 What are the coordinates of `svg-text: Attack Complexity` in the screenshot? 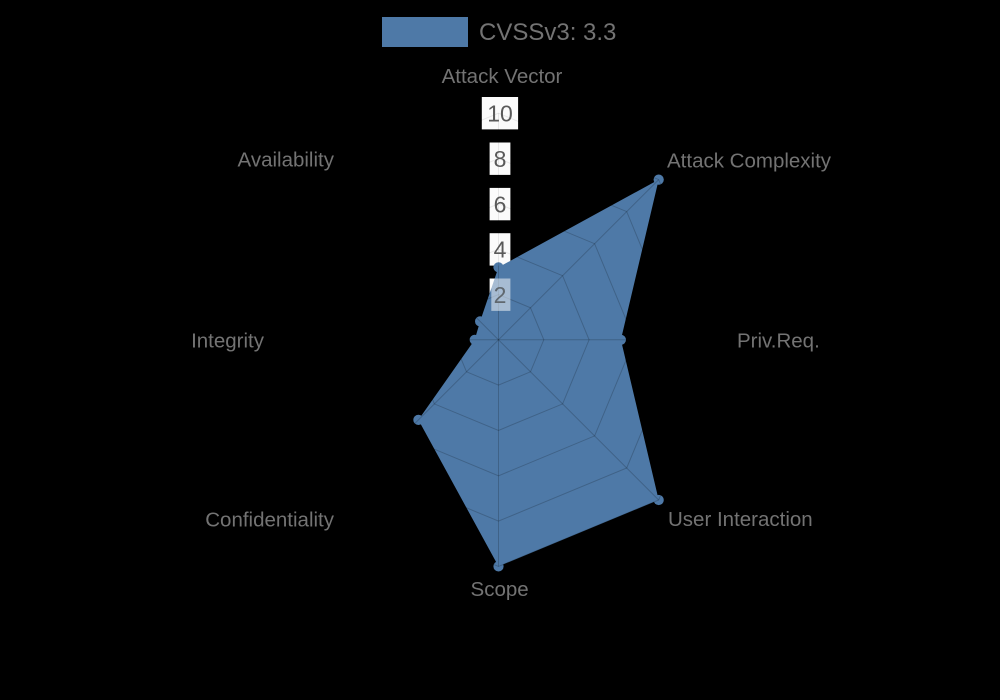 It's located at (749, 160).